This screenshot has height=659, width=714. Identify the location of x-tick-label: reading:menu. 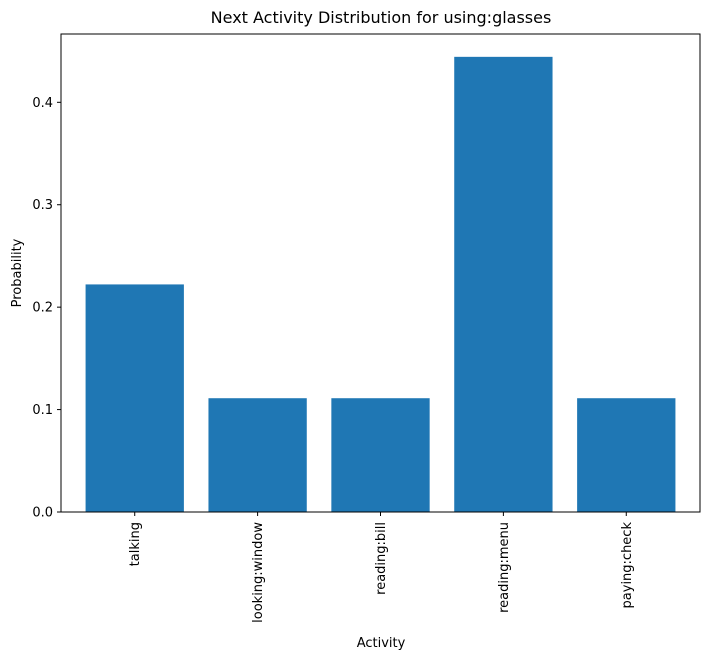
(504, 567).